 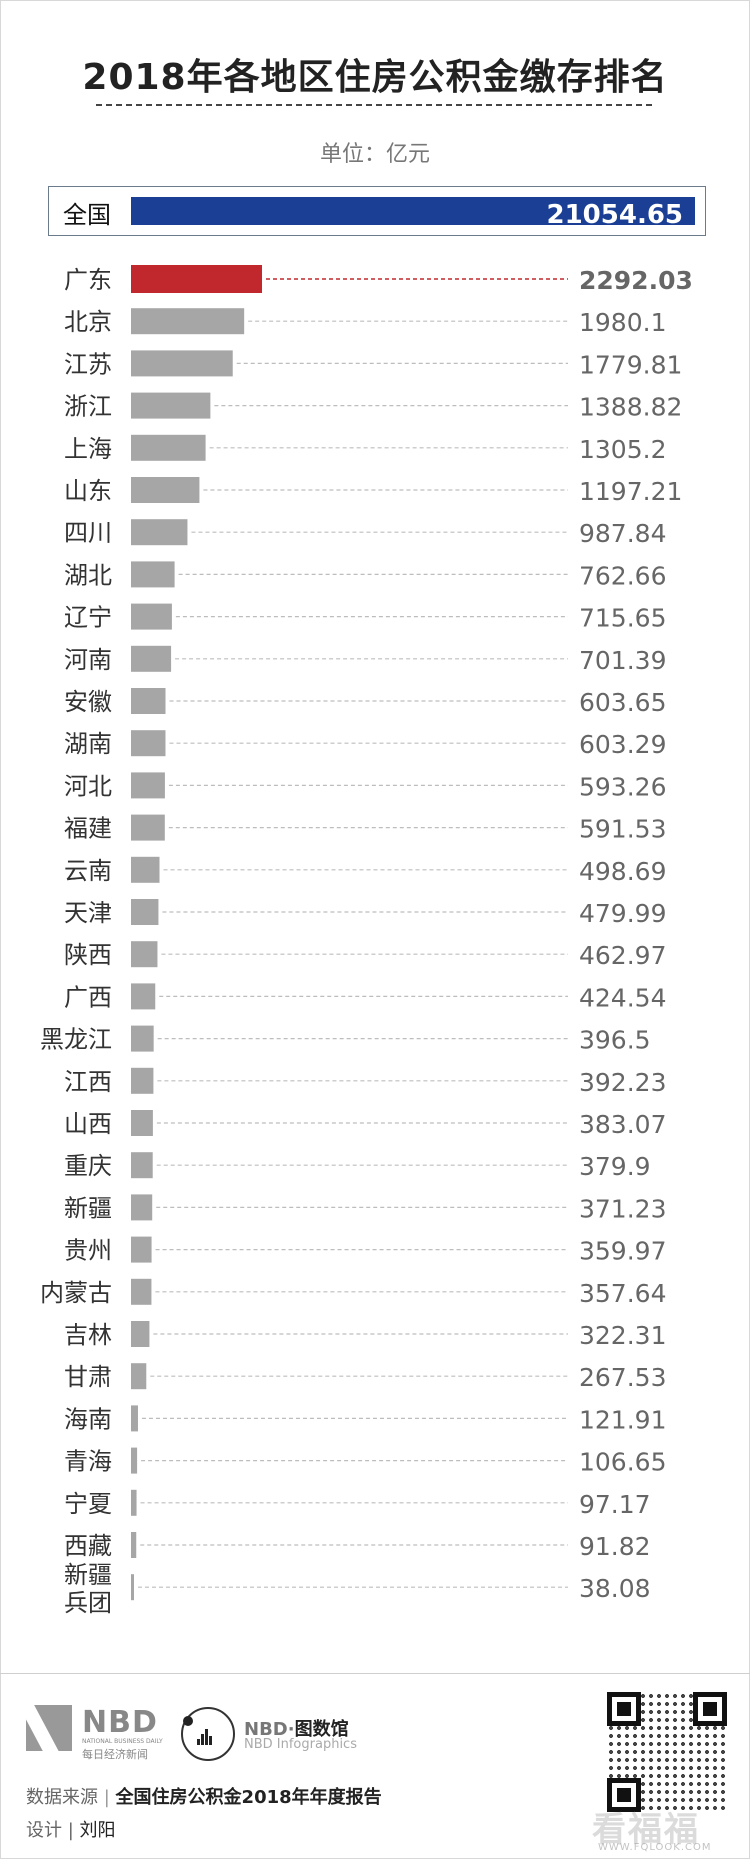 What do you see at coordinates (622, 1082) in the screenshot?
I see `value-label-江西: 392.23` at bounding box center [622, 1082].